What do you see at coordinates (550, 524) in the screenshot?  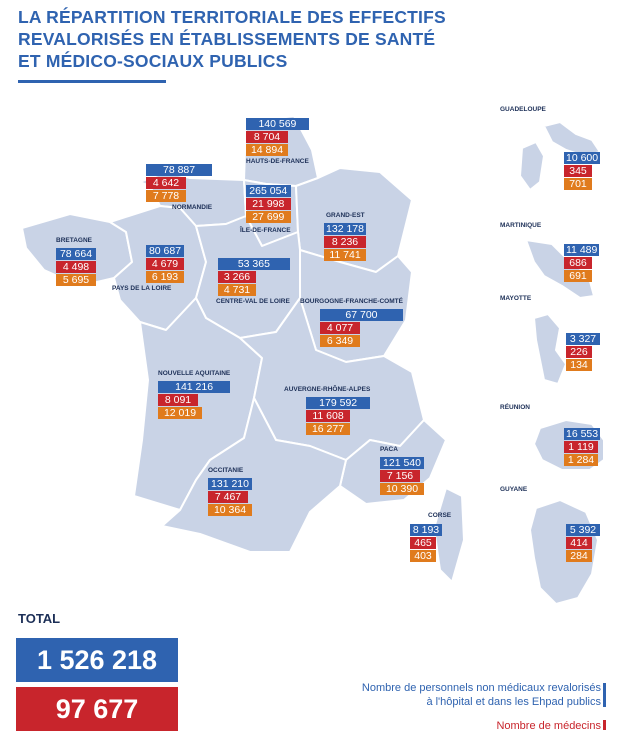 I see `region-guyane: GUYANE 5 392 414 284` at bounding box center [550, 524].